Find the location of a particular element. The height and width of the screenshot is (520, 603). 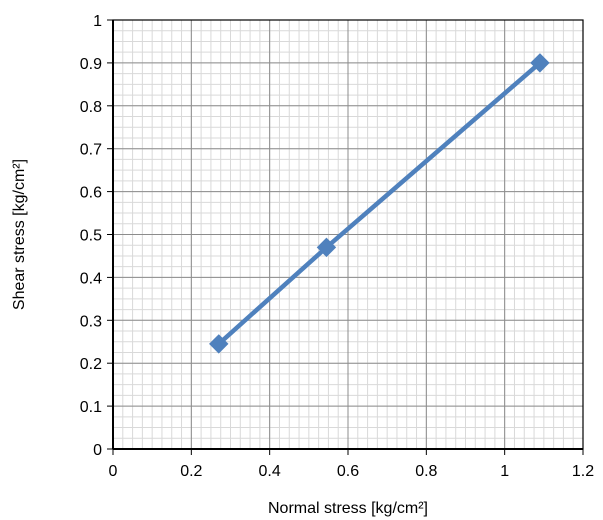

x-tick-label: 0.2 is located at coordinates (191, 471).